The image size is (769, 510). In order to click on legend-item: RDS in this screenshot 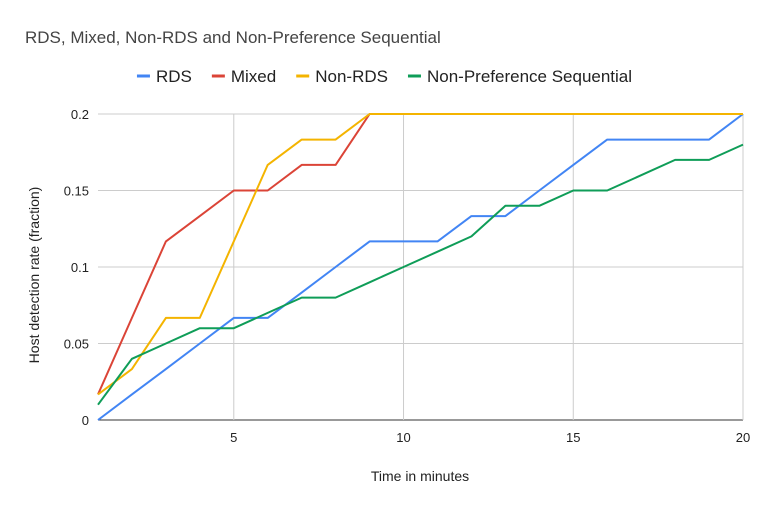, I will do `click(164, 76)`.